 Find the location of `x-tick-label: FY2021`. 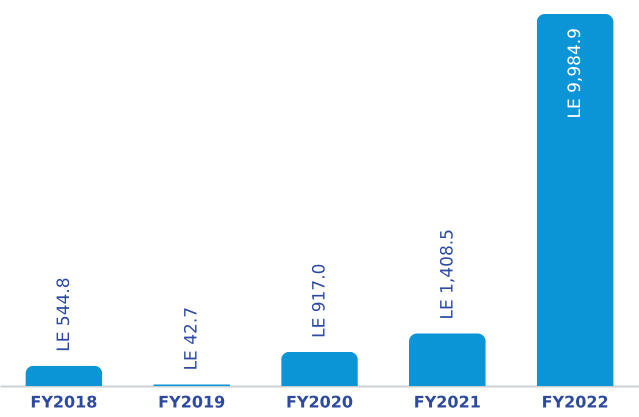

x-tick-label: FY2021 is located at coordinates (447, 402).